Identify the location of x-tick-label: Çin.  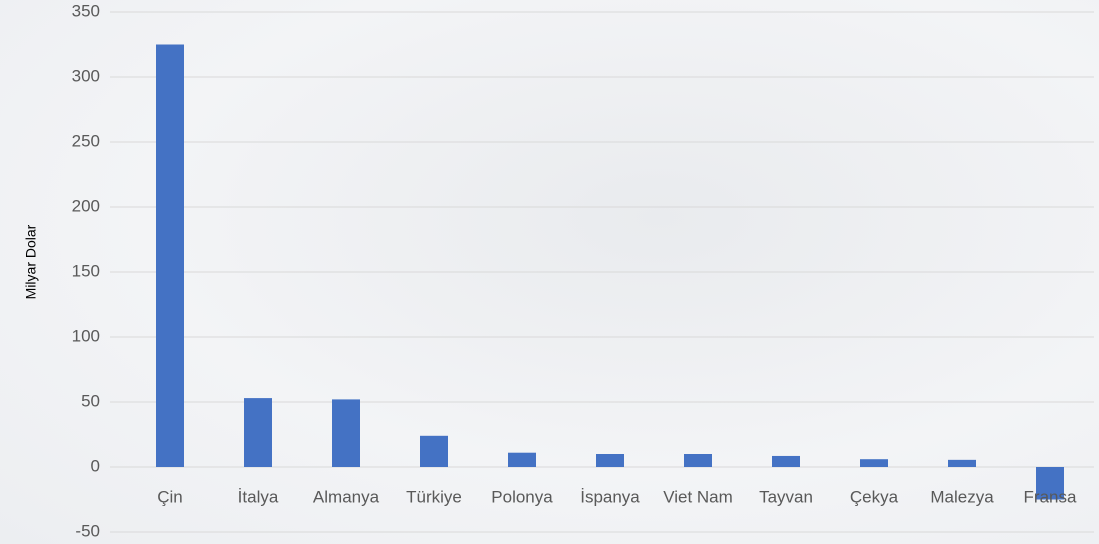
(170, 496).